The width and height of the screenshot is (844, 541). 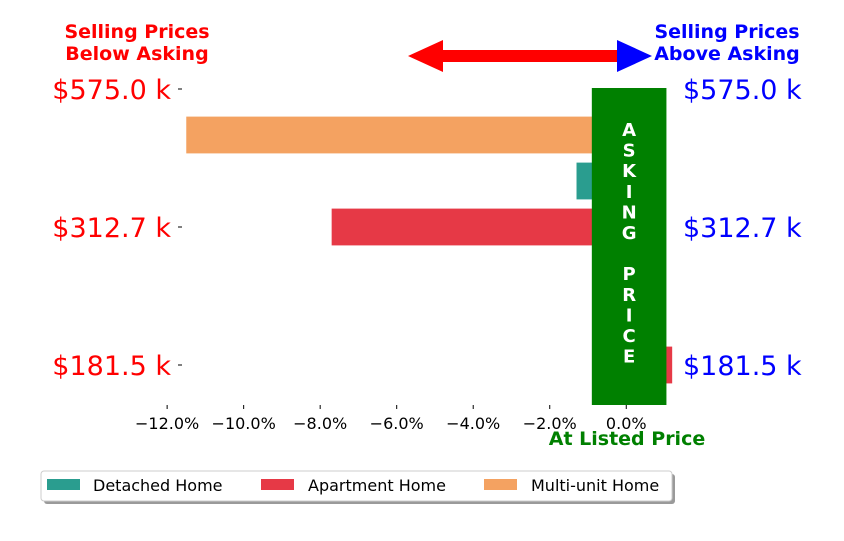 I want to click on legend-label-apartment: Apartment Home, so click(x=377, y=485).